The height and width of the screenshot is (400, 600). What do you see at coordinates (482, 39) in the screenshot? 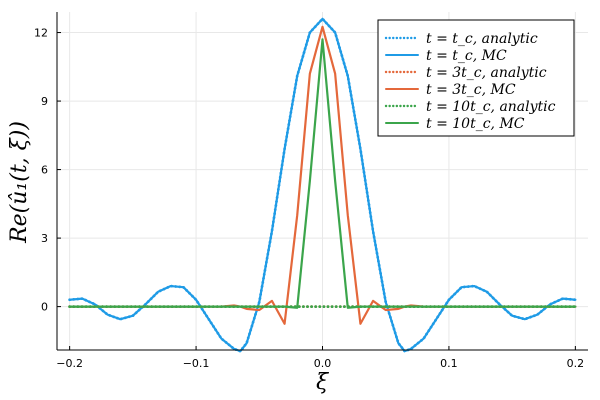
I see `legend-label-1: t = t_c, analytic` at bounding box center [482, 39].